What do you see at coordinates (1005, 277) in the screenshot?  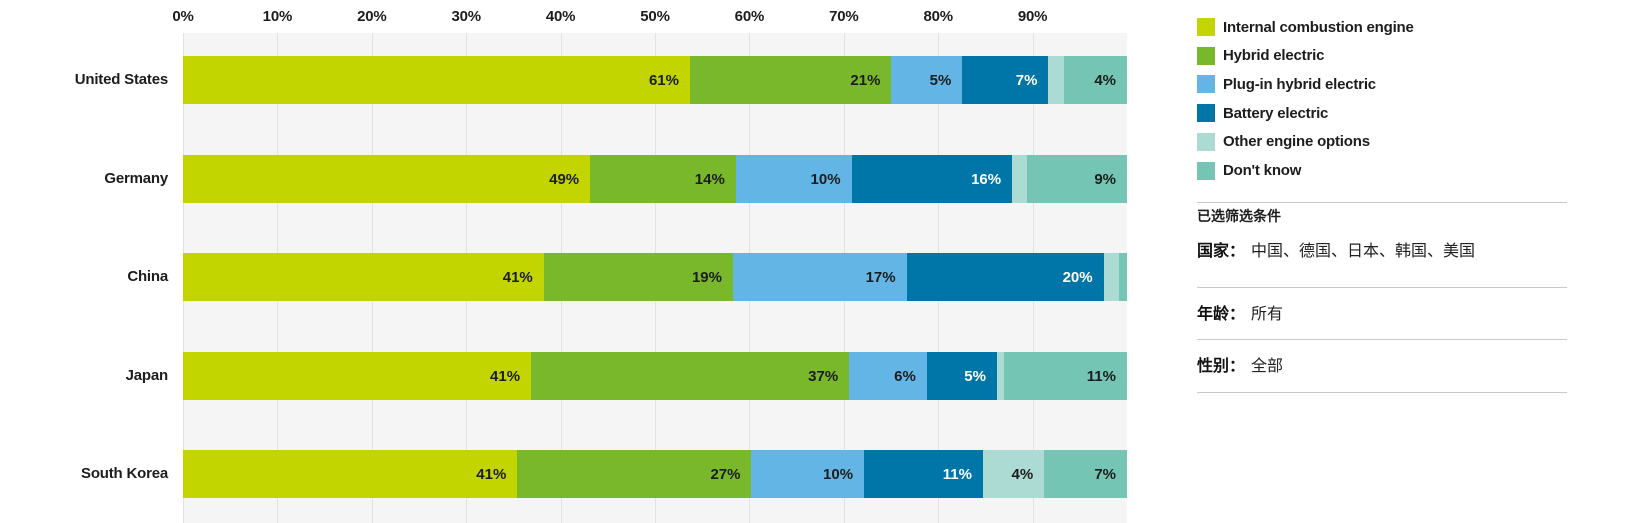 I see `bar-segment-bev: 20%` at bounding box center [1005, 277].